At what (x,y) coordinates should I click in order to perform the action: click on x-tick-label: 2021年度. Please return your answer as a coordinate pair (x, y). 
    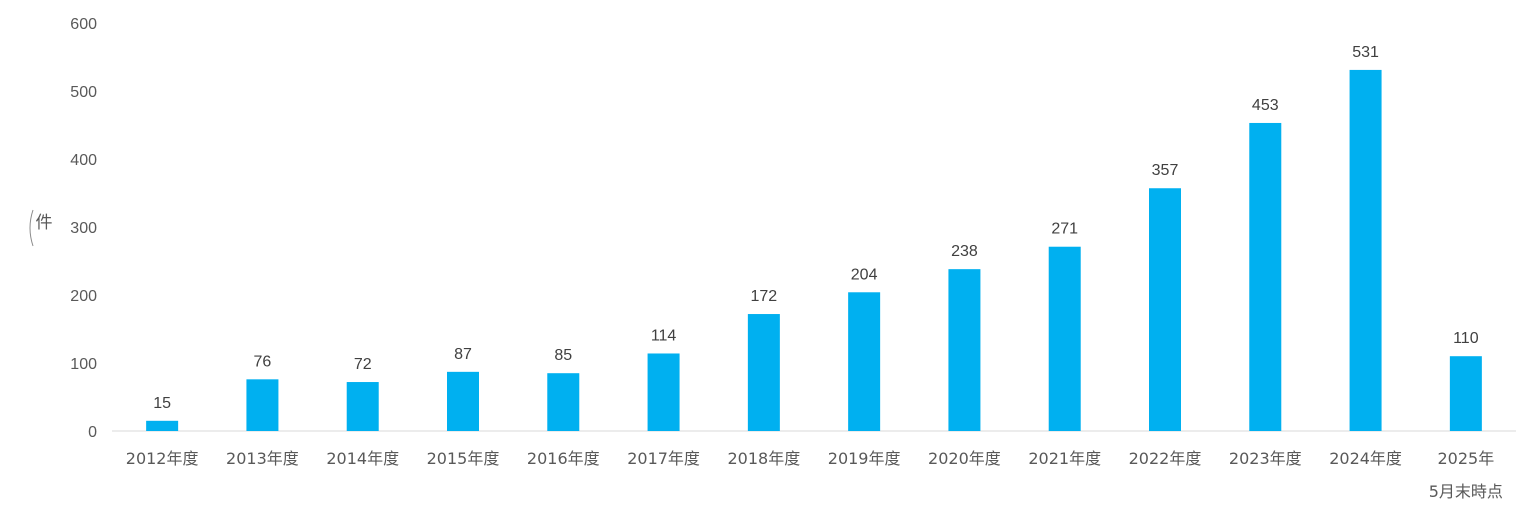
    Looking at the image, I should click on (1064, 458).